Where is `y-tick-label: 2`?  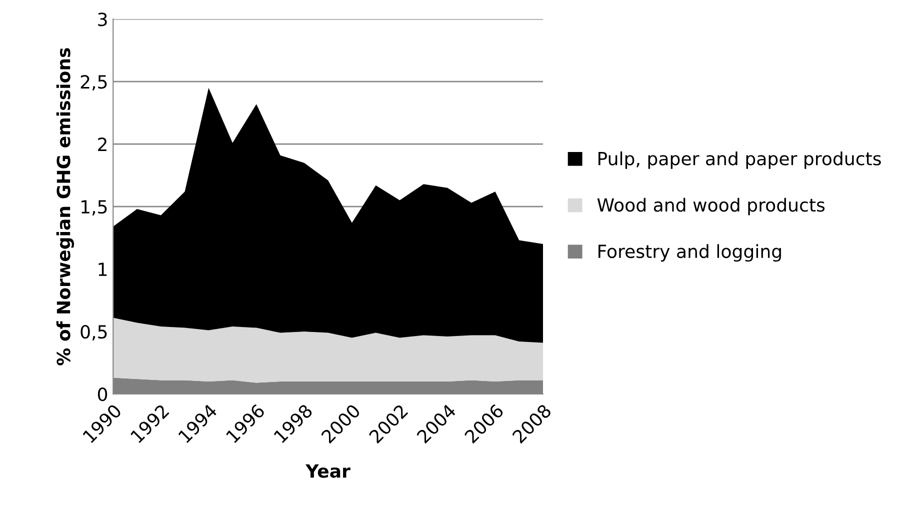
y-tick-label: 2 is located at coordinates (102, 144).